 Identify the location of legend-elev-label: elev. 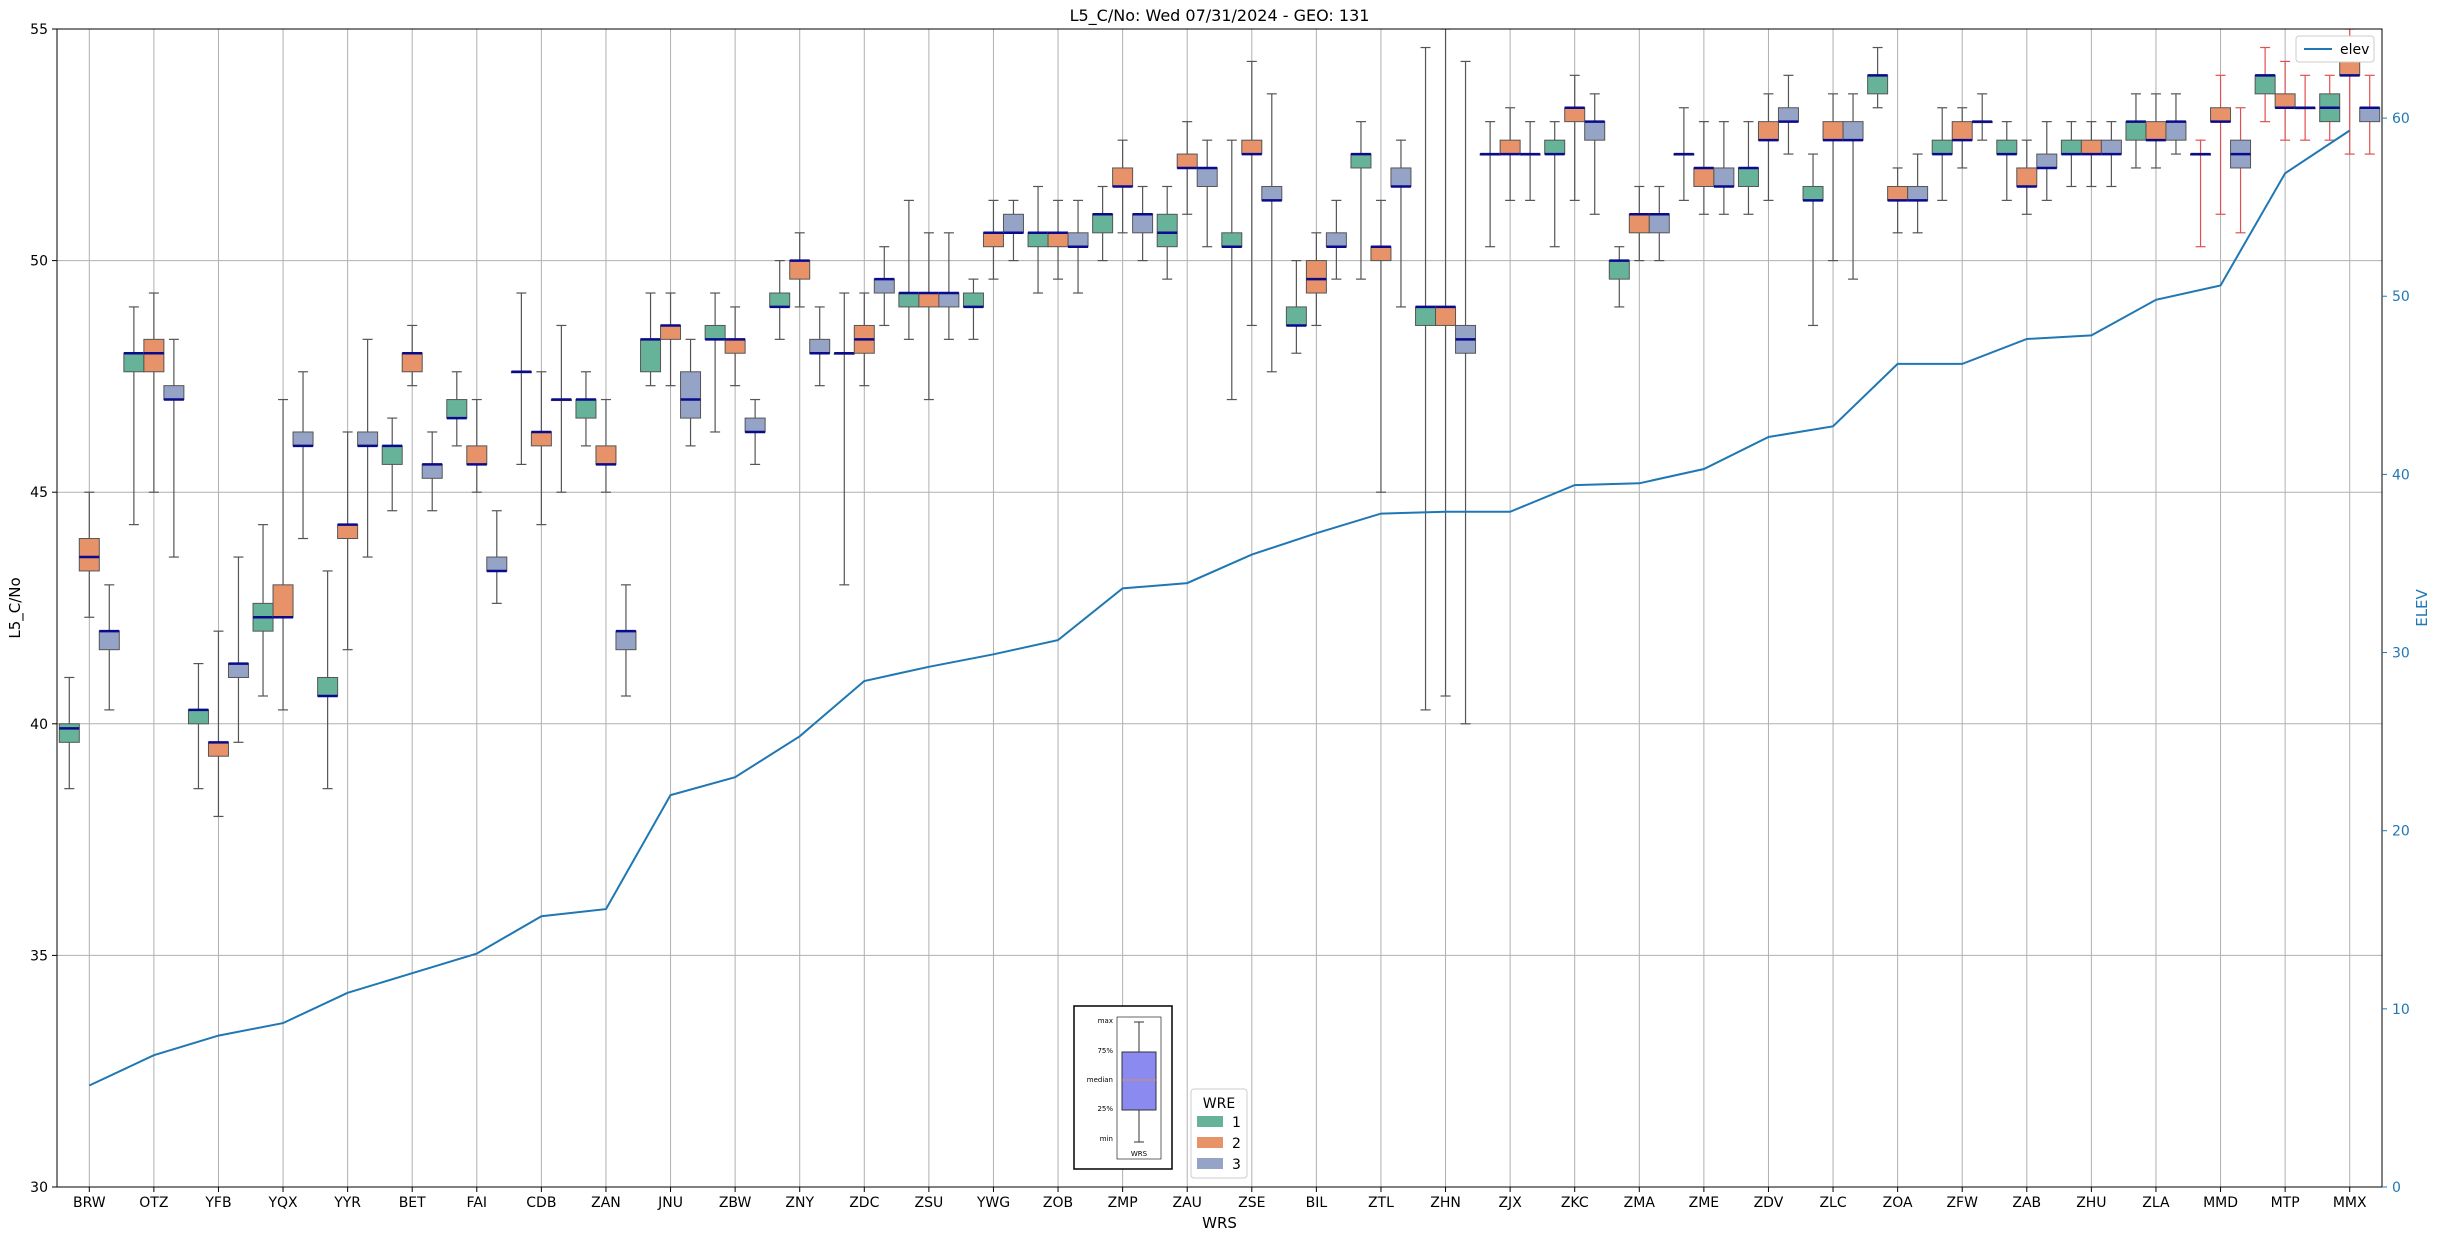
(2354, 50).